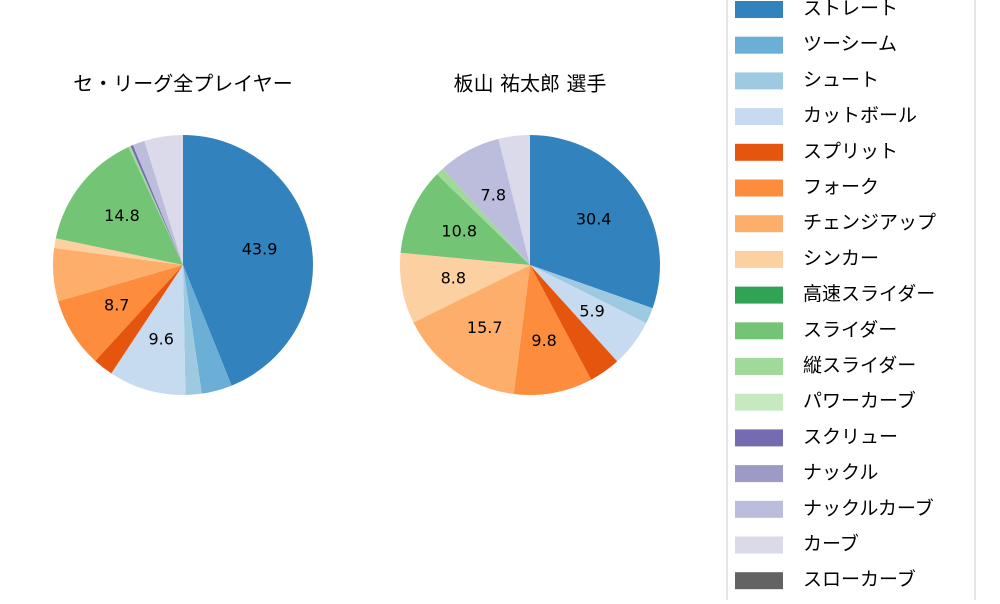  Describe the element at coordinates (850, 44) in the screenshot. I see `legend-label: ツーシーム` at that location.